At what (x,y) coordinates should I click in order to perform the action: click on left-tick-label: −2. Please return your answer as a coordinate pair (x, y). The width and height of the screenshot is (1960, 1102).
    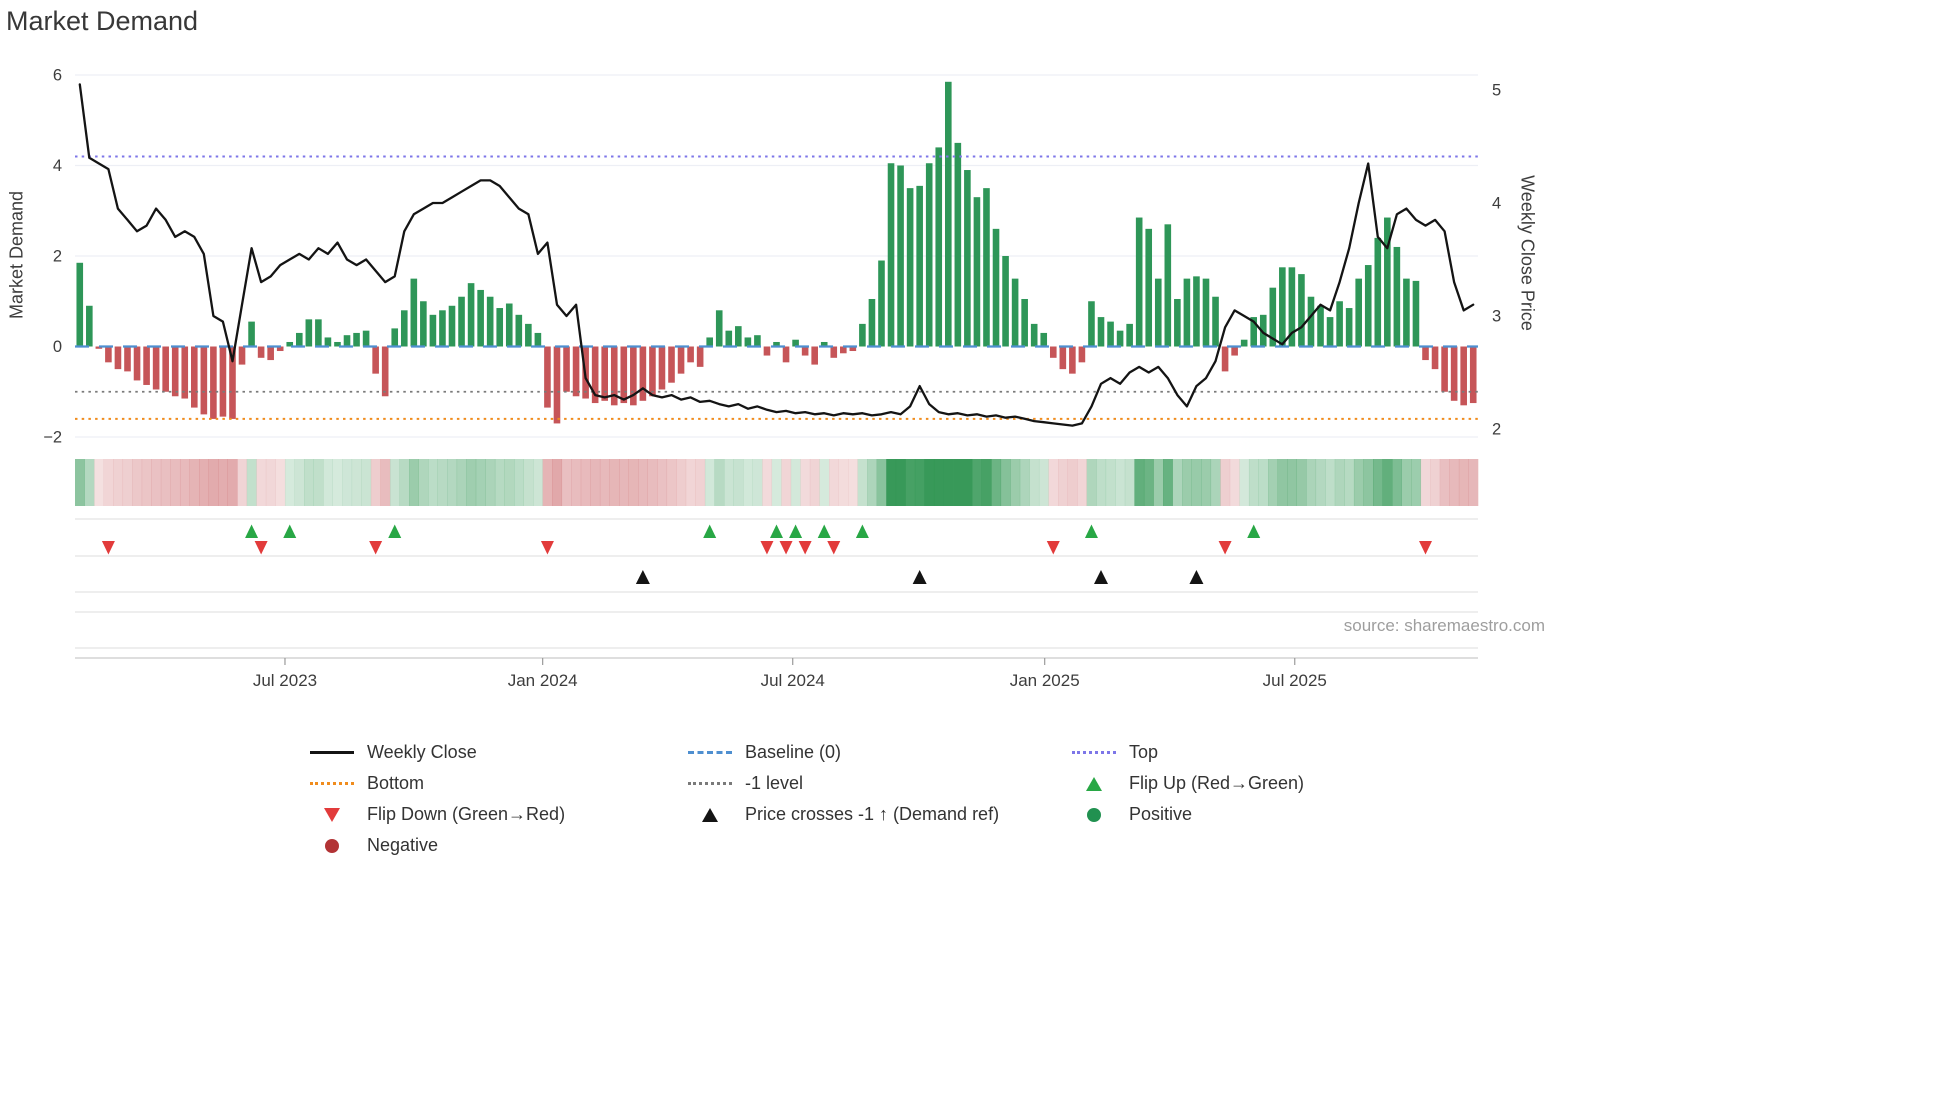
    Looking at the image, I should click on (52, 438).